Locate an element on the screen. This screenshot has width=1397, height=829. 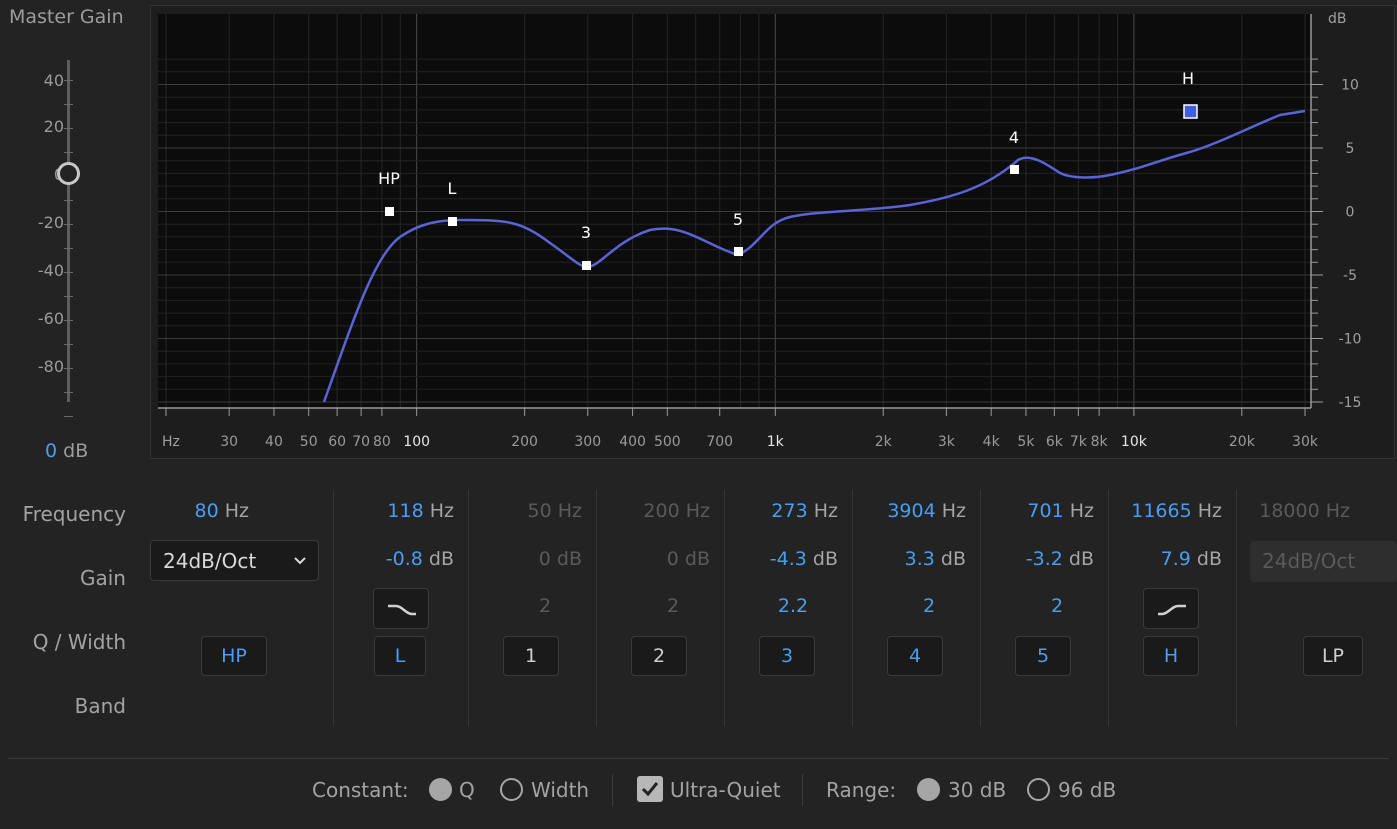
range-label: Range: is located at coordinates (861, 790).